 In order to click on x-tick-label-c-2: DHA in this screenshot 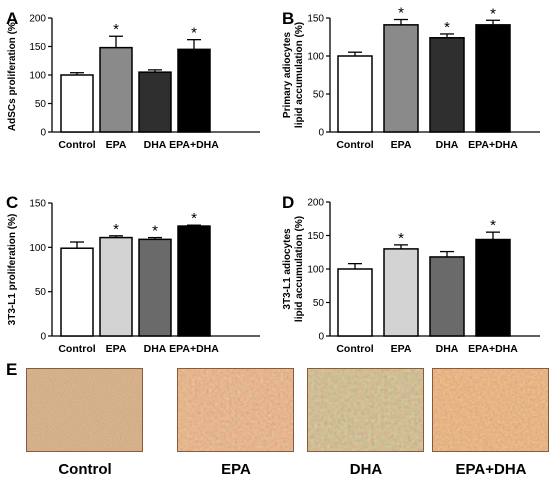, I will do `click(155, 349)`.